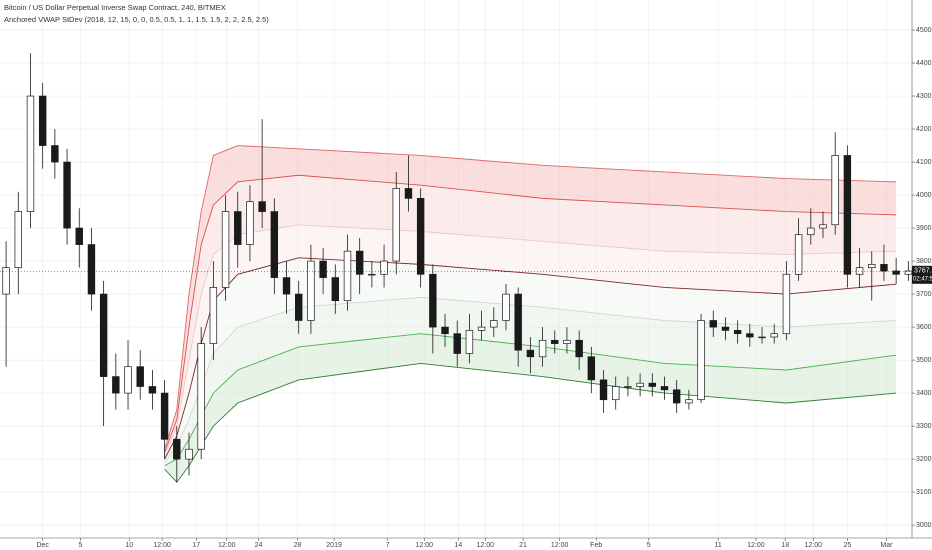 This screenshot has width=932, height=550. I want to click on last-price-badge, so click(922, 274).